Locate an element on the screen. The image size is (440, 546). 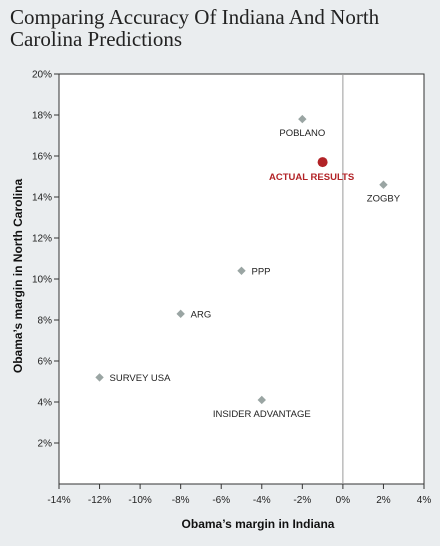
point-survey-usa is located at coordinates (99, 377).